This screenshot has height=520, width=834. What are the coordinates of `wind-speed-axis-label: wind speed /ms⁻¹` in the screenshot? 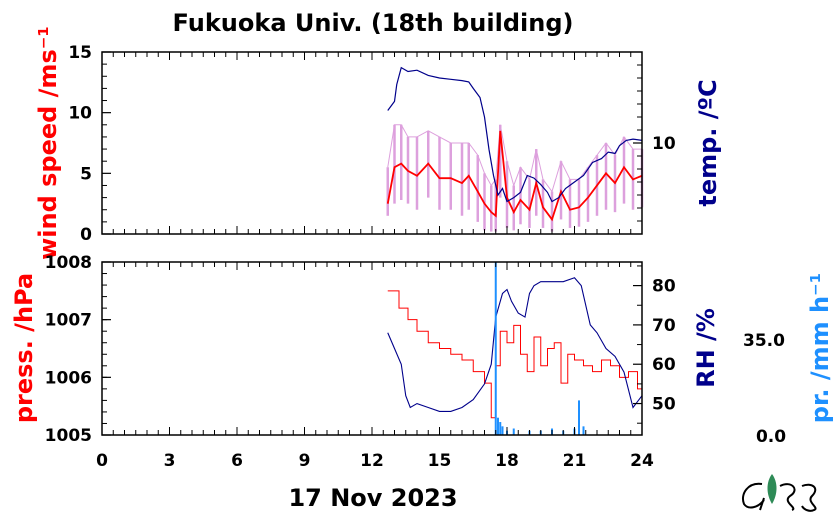 It's located at (48, 143).